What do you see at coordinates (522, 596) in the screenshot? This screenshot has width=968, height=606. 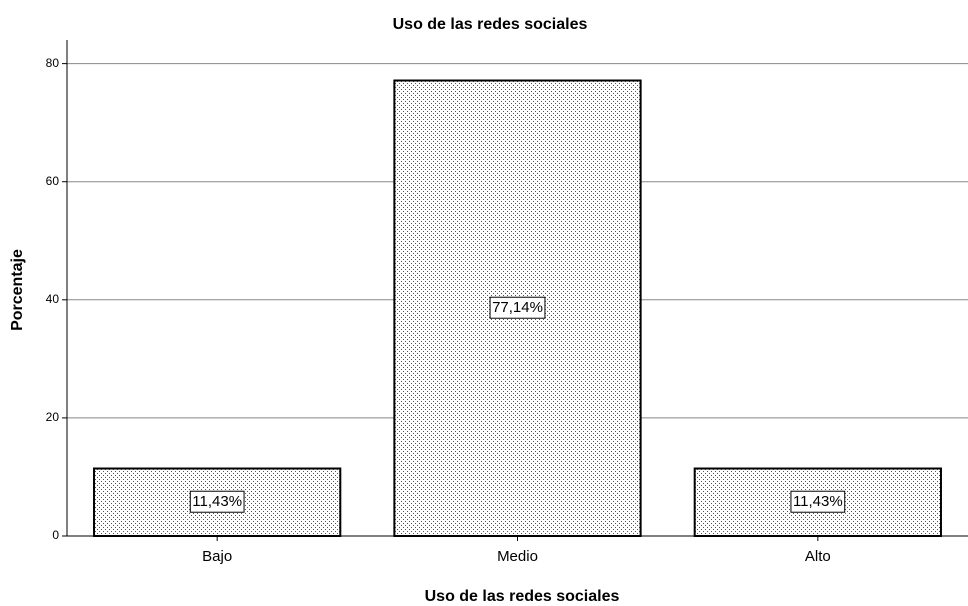 I see `x-axis-label: Uso de las redes sociales` at bounding box center [522, 596].